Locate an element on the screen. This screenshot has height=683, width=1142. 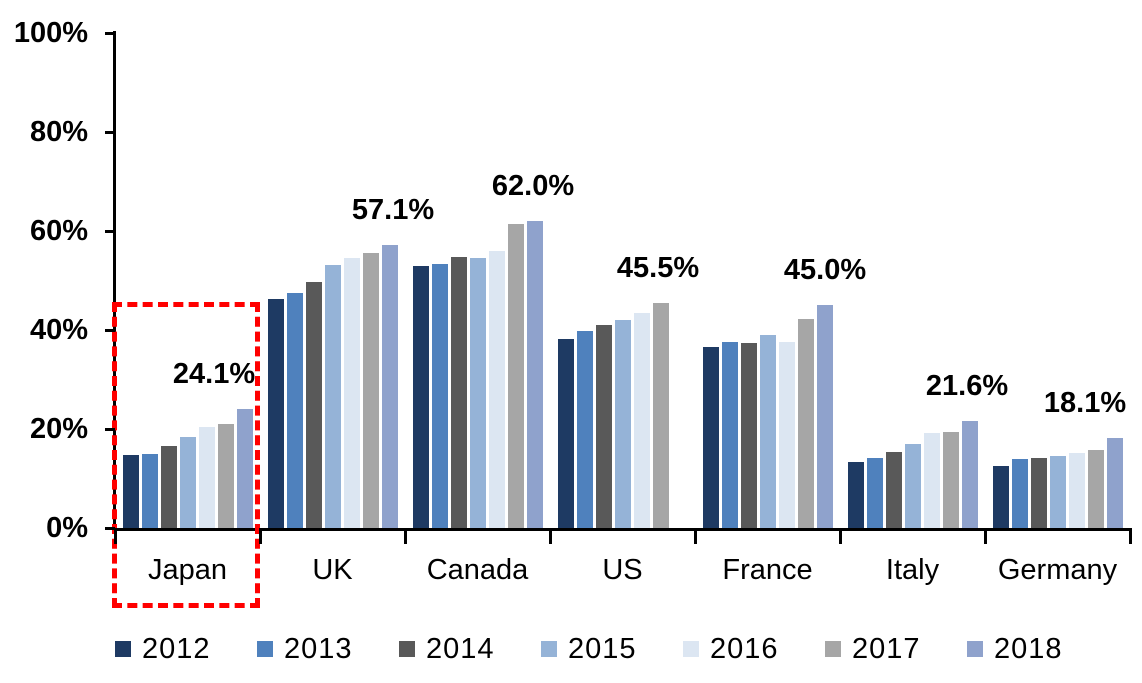
bar-france-2017 is located at coordinates (805, 423).